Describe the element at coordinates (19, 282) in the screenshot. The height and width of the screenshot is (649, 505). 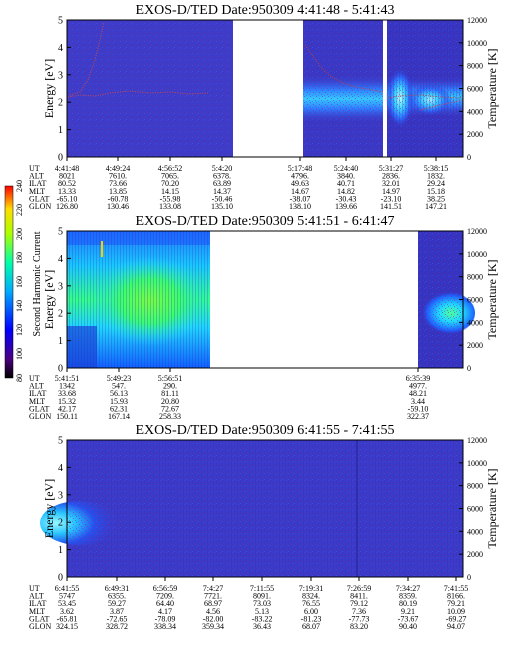
I see `colorbar-tick-label: 160` at that location.